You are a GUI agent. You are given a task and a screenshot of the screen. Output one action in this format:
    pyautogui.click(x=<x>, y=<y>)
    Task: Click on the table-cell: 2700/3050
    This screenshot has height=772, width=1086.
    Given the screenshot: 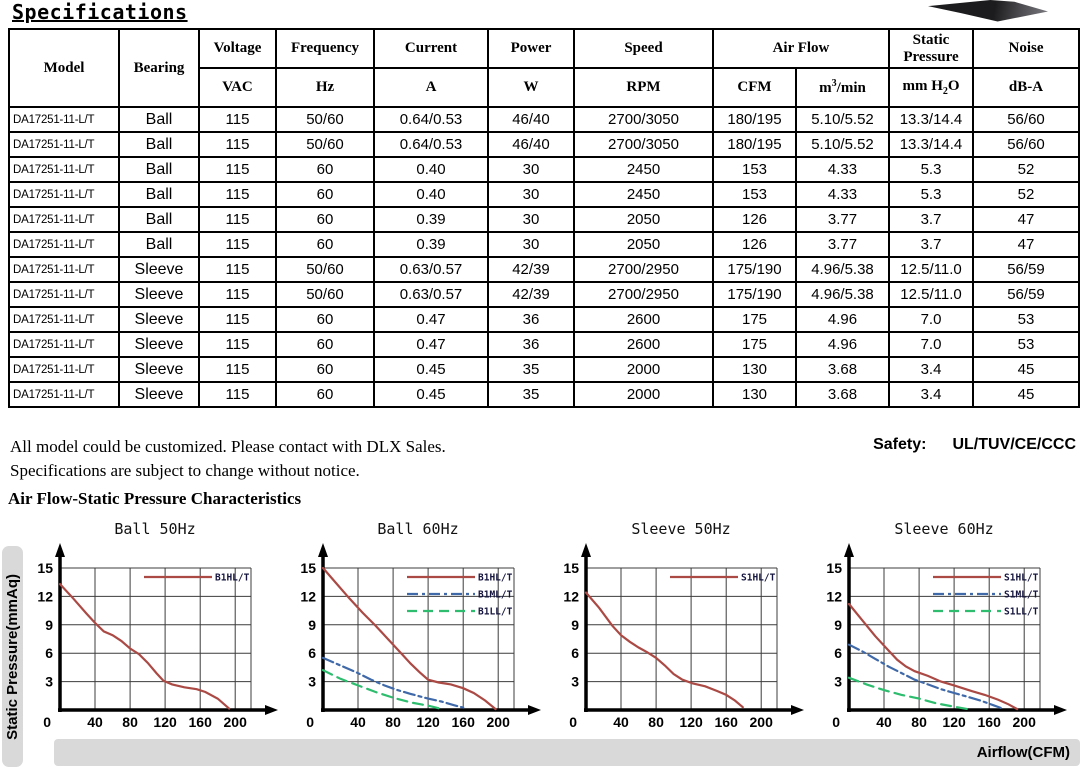 What is the action you would take?
    pyautogui.click(x=643, y=119)
    